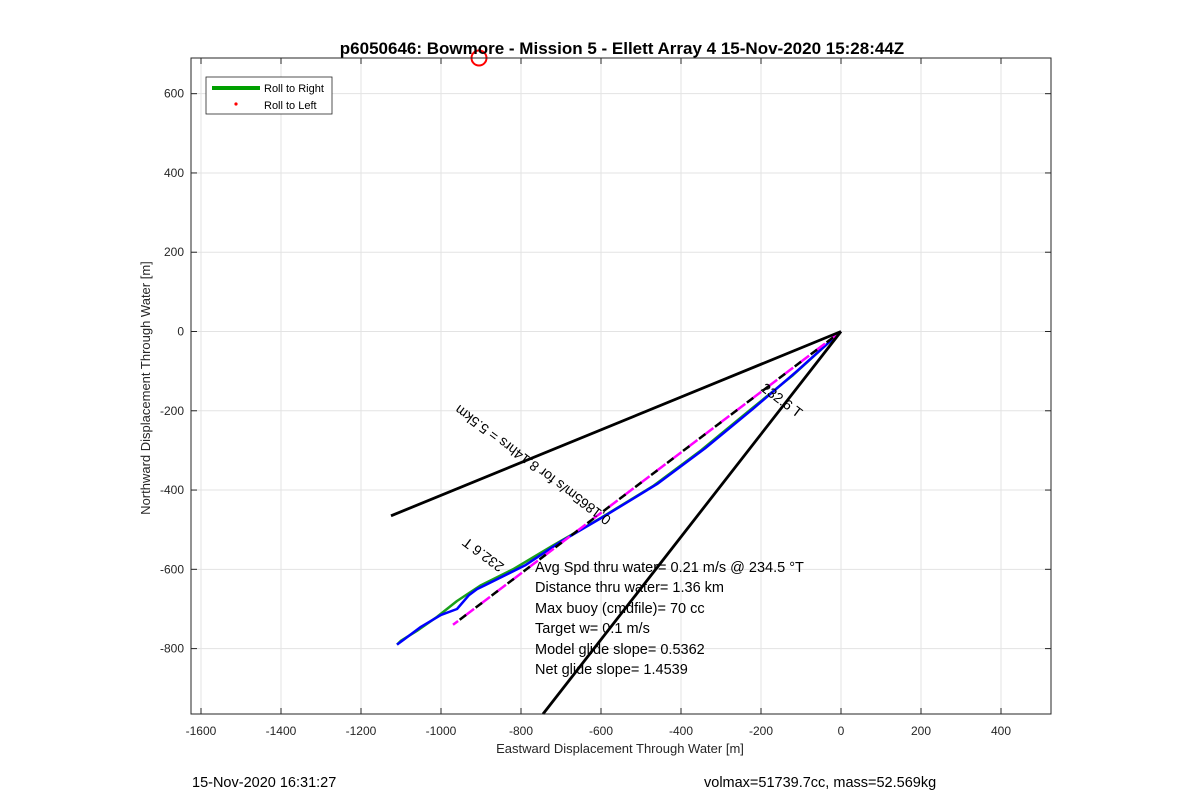  I want to click on legend-entry-roll-right: Roll to Right, so click(294, 89).